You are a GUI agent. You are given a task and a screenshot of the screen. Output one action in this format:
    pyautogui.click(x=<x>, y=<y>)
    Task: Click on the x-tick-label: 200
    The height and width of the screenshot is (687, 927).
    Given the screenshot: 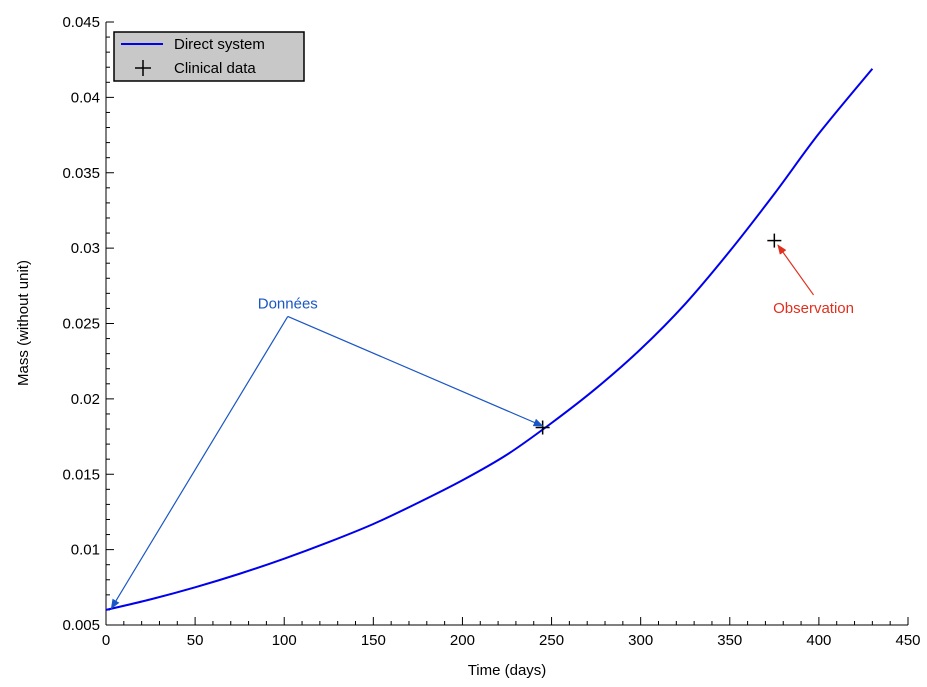 What is the action you would take?
    pyautogui.click(x=462, y=640)
    